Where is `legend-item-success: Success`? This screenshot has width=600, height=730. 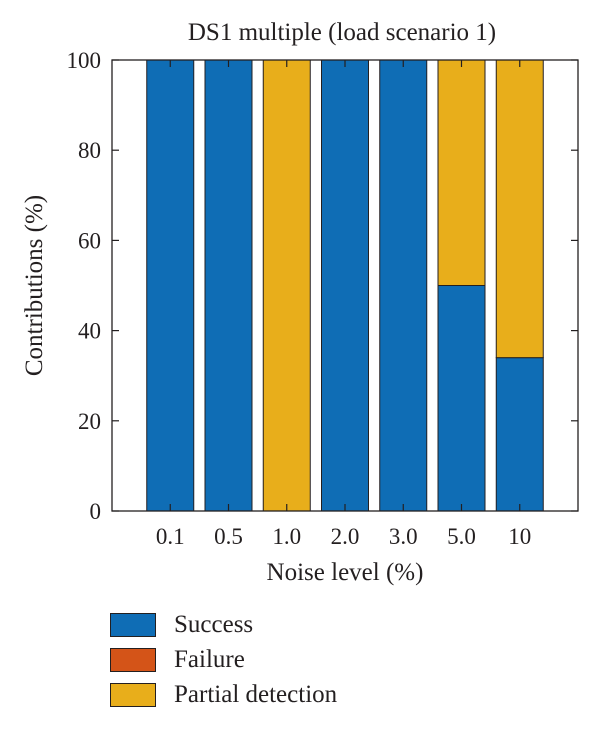
legend-item-success: Success is located at coordinates (223, 624).